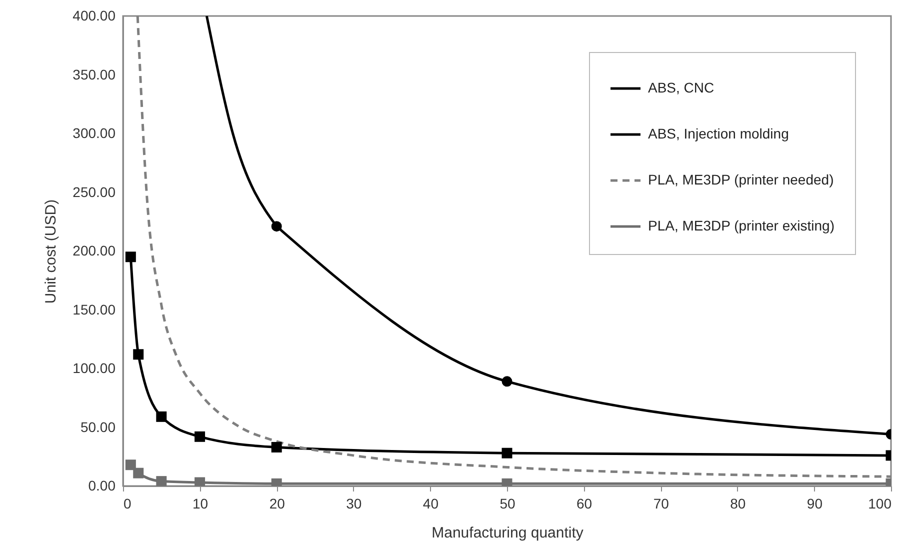 This screenshot has height=559, width=906. What do you see at coordinates (277, 504) in the screenshot?
I see `x-tick-label: 20` at bounding box center [277, 504].